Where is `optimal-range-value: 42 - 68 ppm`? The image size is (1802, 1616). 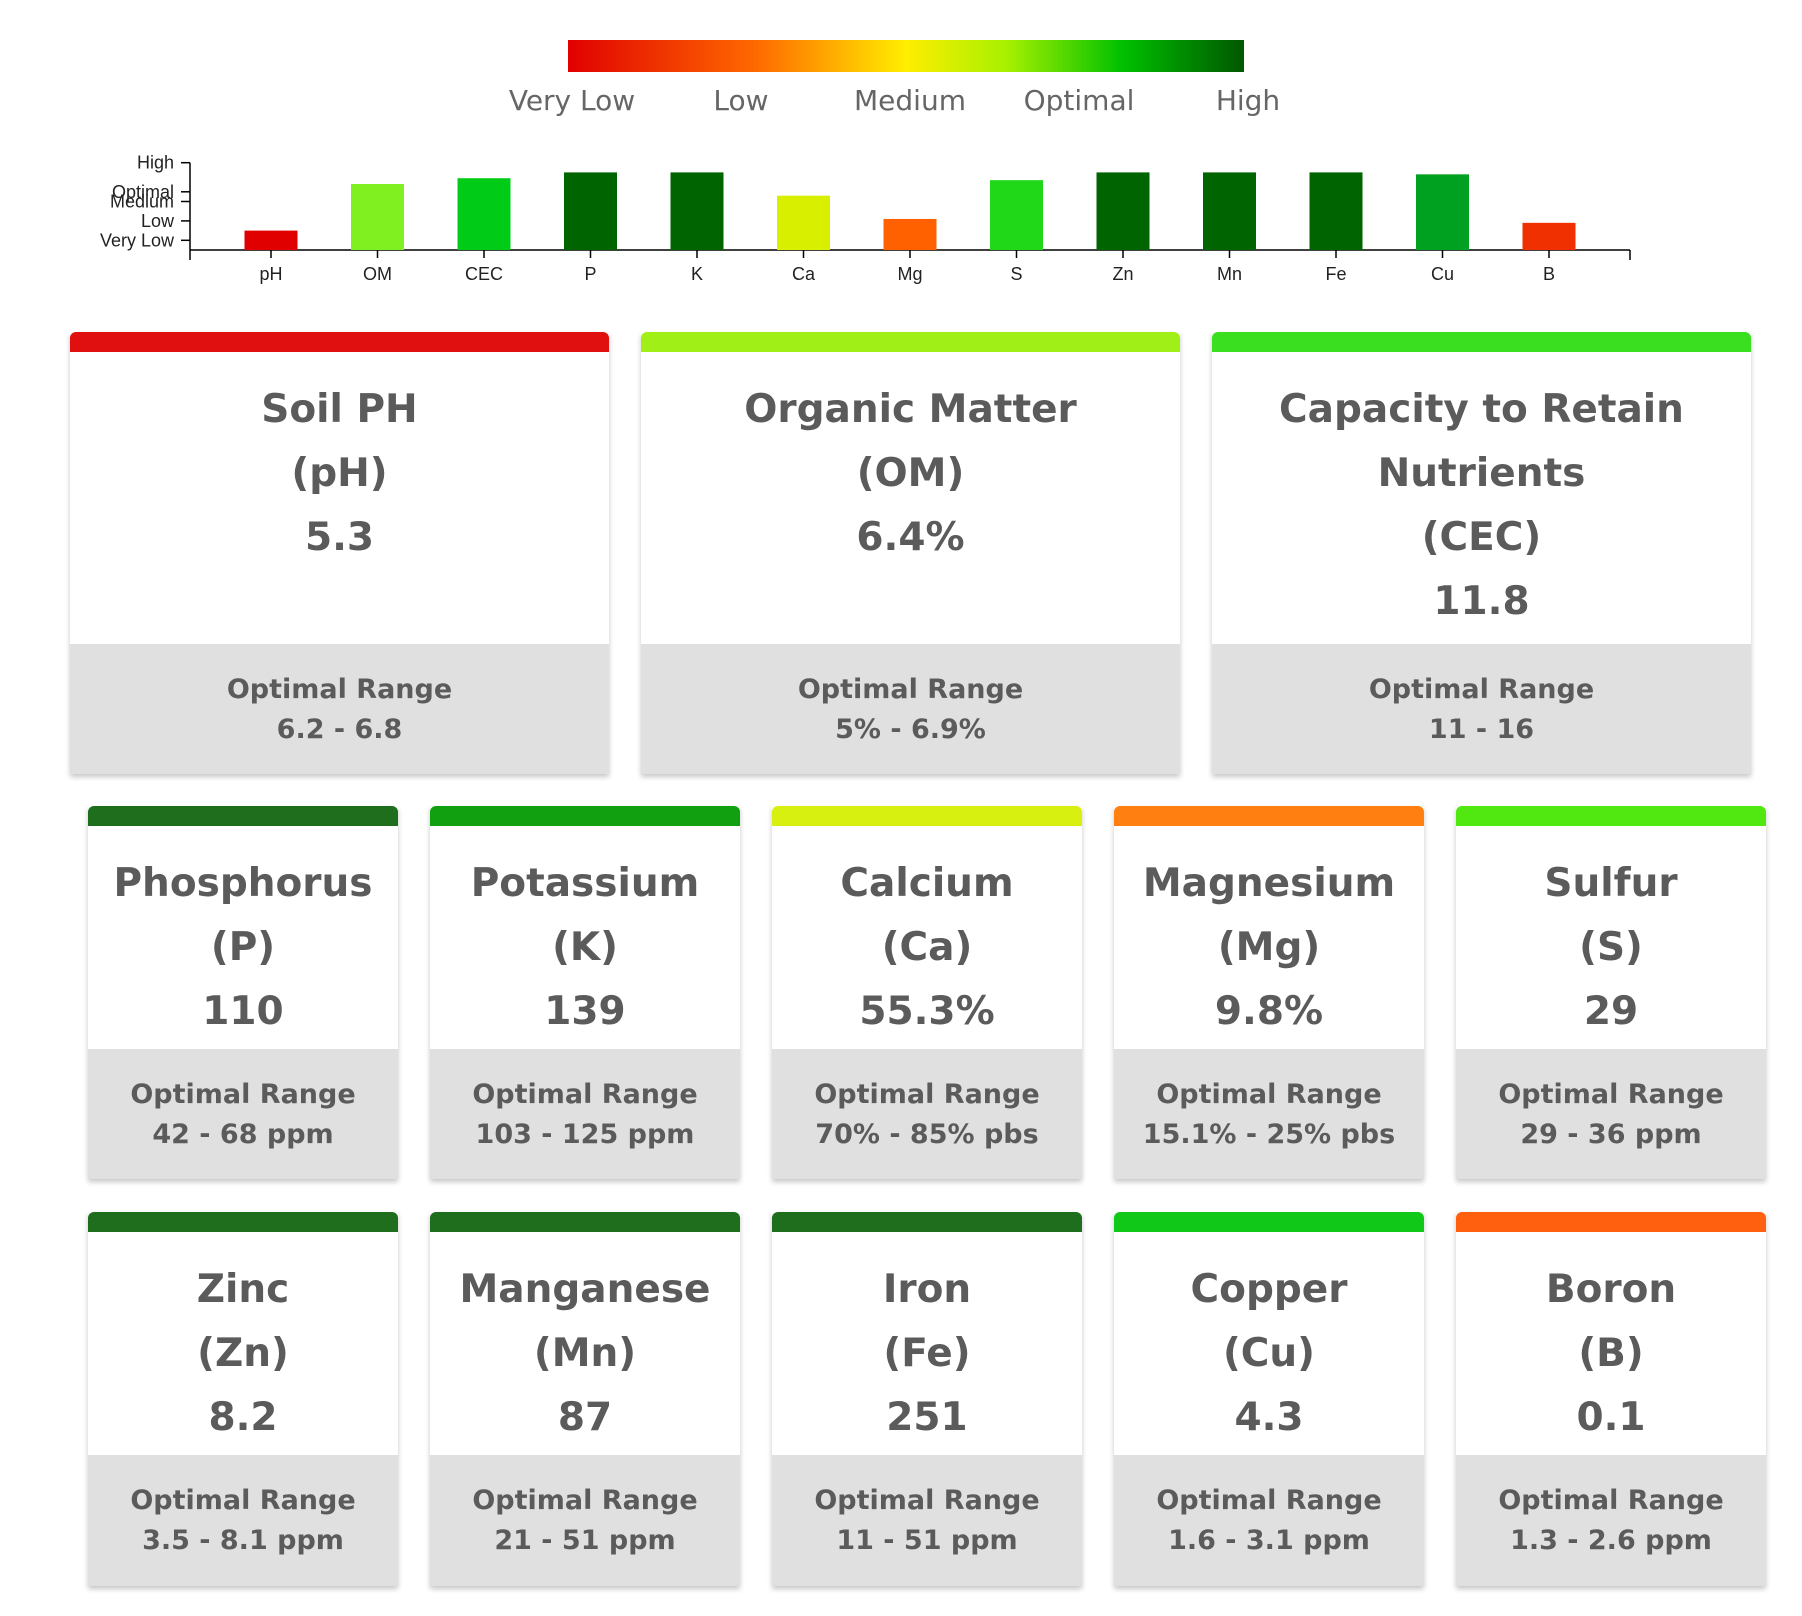 optimal-range-value: 42 - 68 ppm is located at coordinates (243, 1134).